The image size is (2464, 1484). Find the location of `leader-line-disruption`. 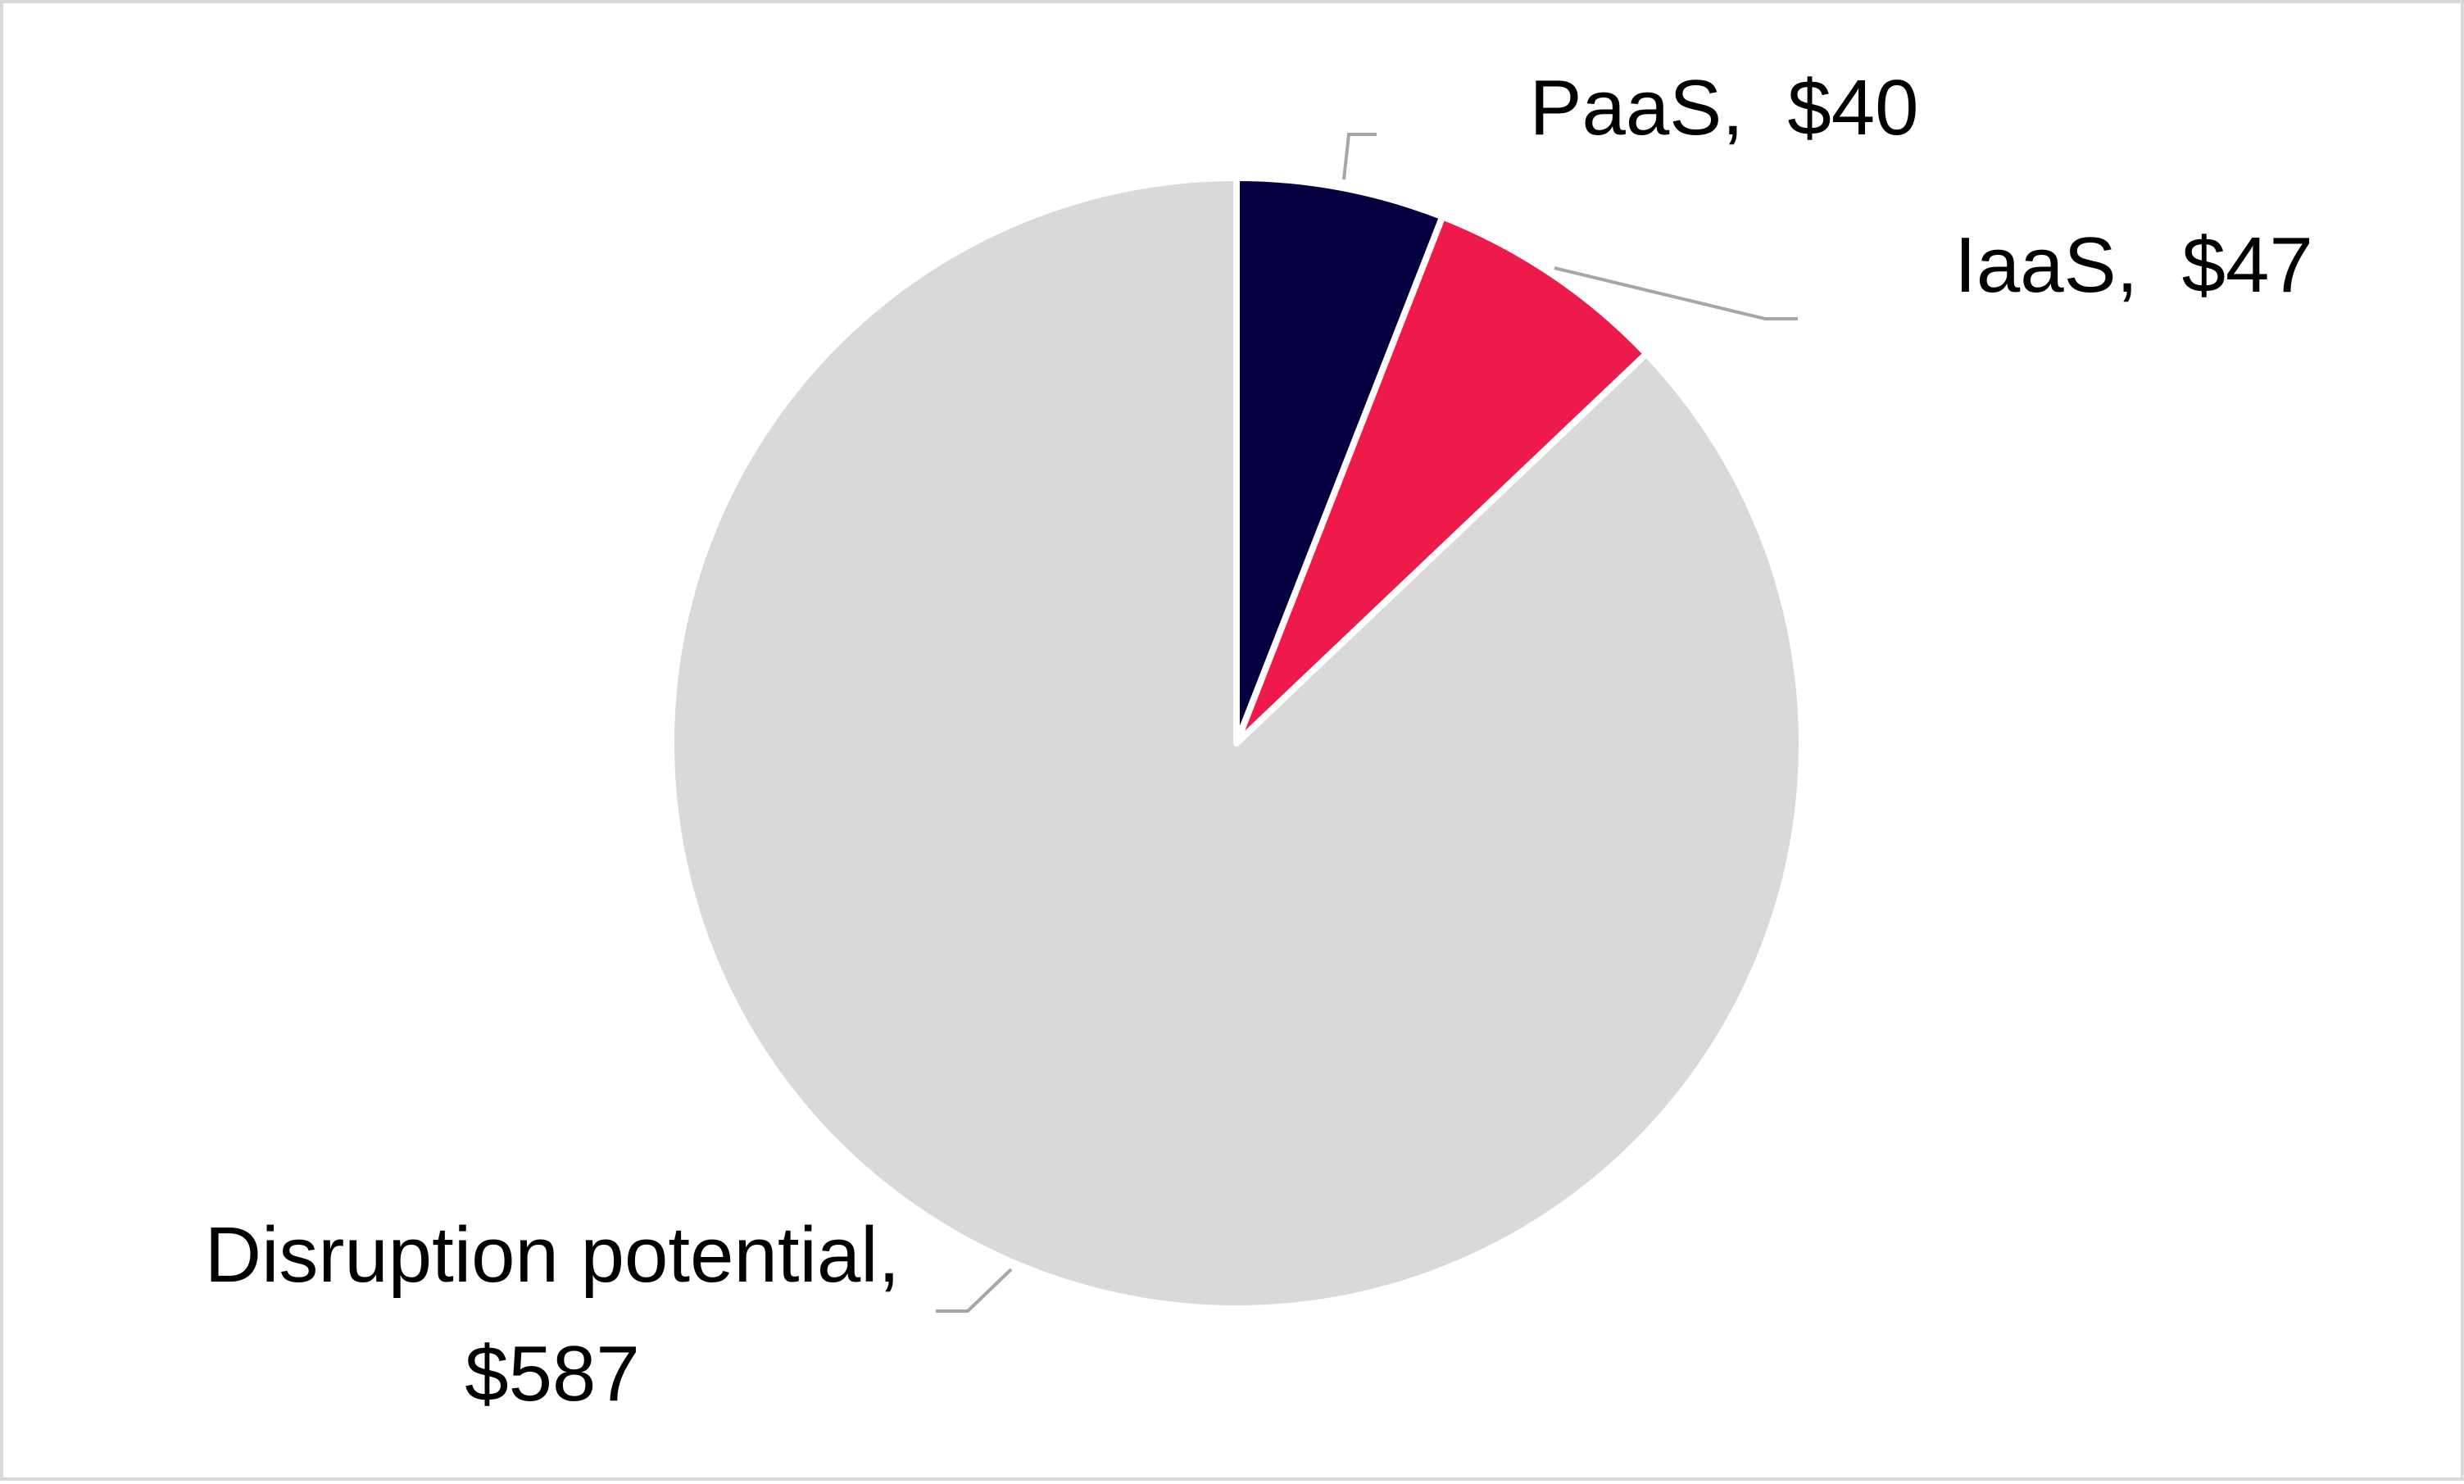

leader-line-disruption is located at coordinates (974, 1290).